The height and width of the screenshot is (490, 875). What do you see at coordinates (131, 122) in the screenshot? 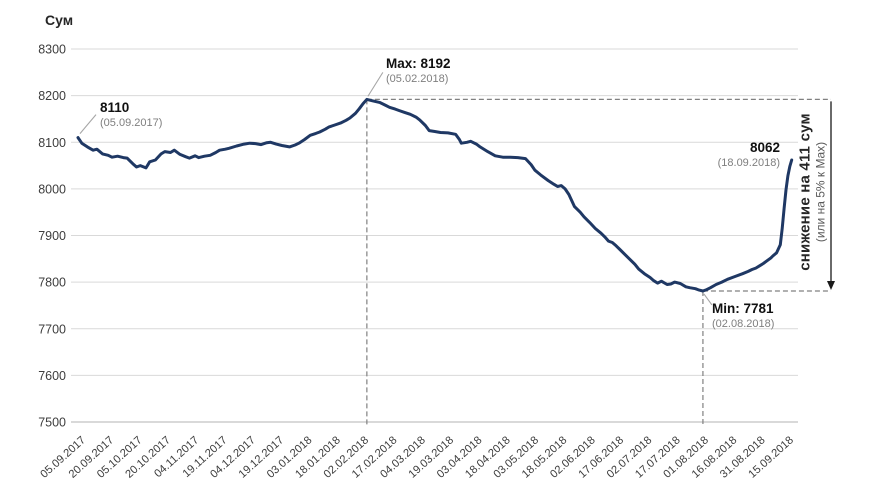
I see `annotation-start-date: (05.09.2017)` at bounding box center [131, 122].